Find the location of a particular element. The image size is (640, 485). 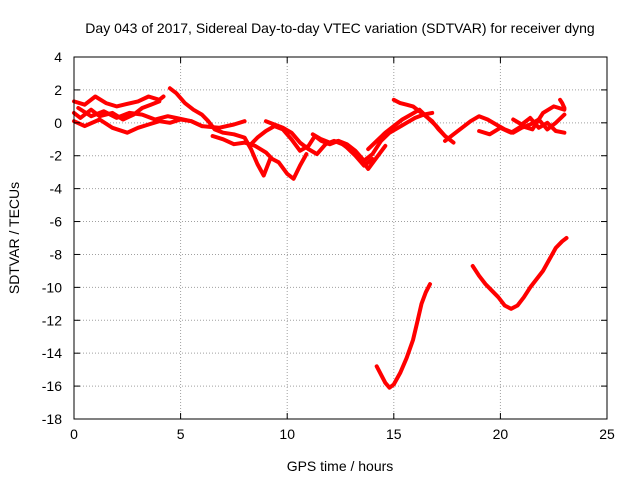

y-tick-label: 0 is located at coordinates (58, 123).